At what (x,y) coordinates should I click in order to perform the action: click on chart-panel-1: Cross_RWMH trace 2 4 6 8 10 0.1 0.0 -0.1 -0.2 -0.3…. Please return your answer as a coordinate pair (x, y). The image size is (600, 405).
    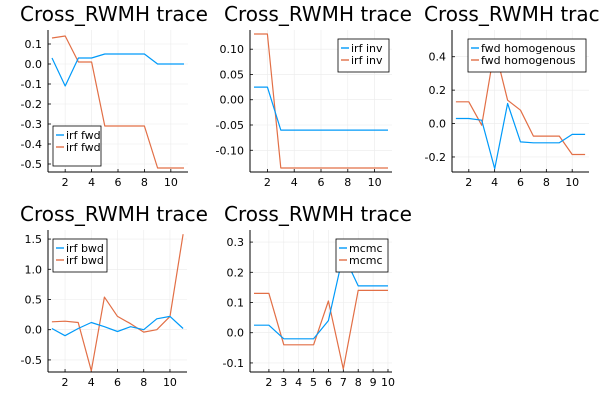
    Looking at the image, I should click on (114, 95).